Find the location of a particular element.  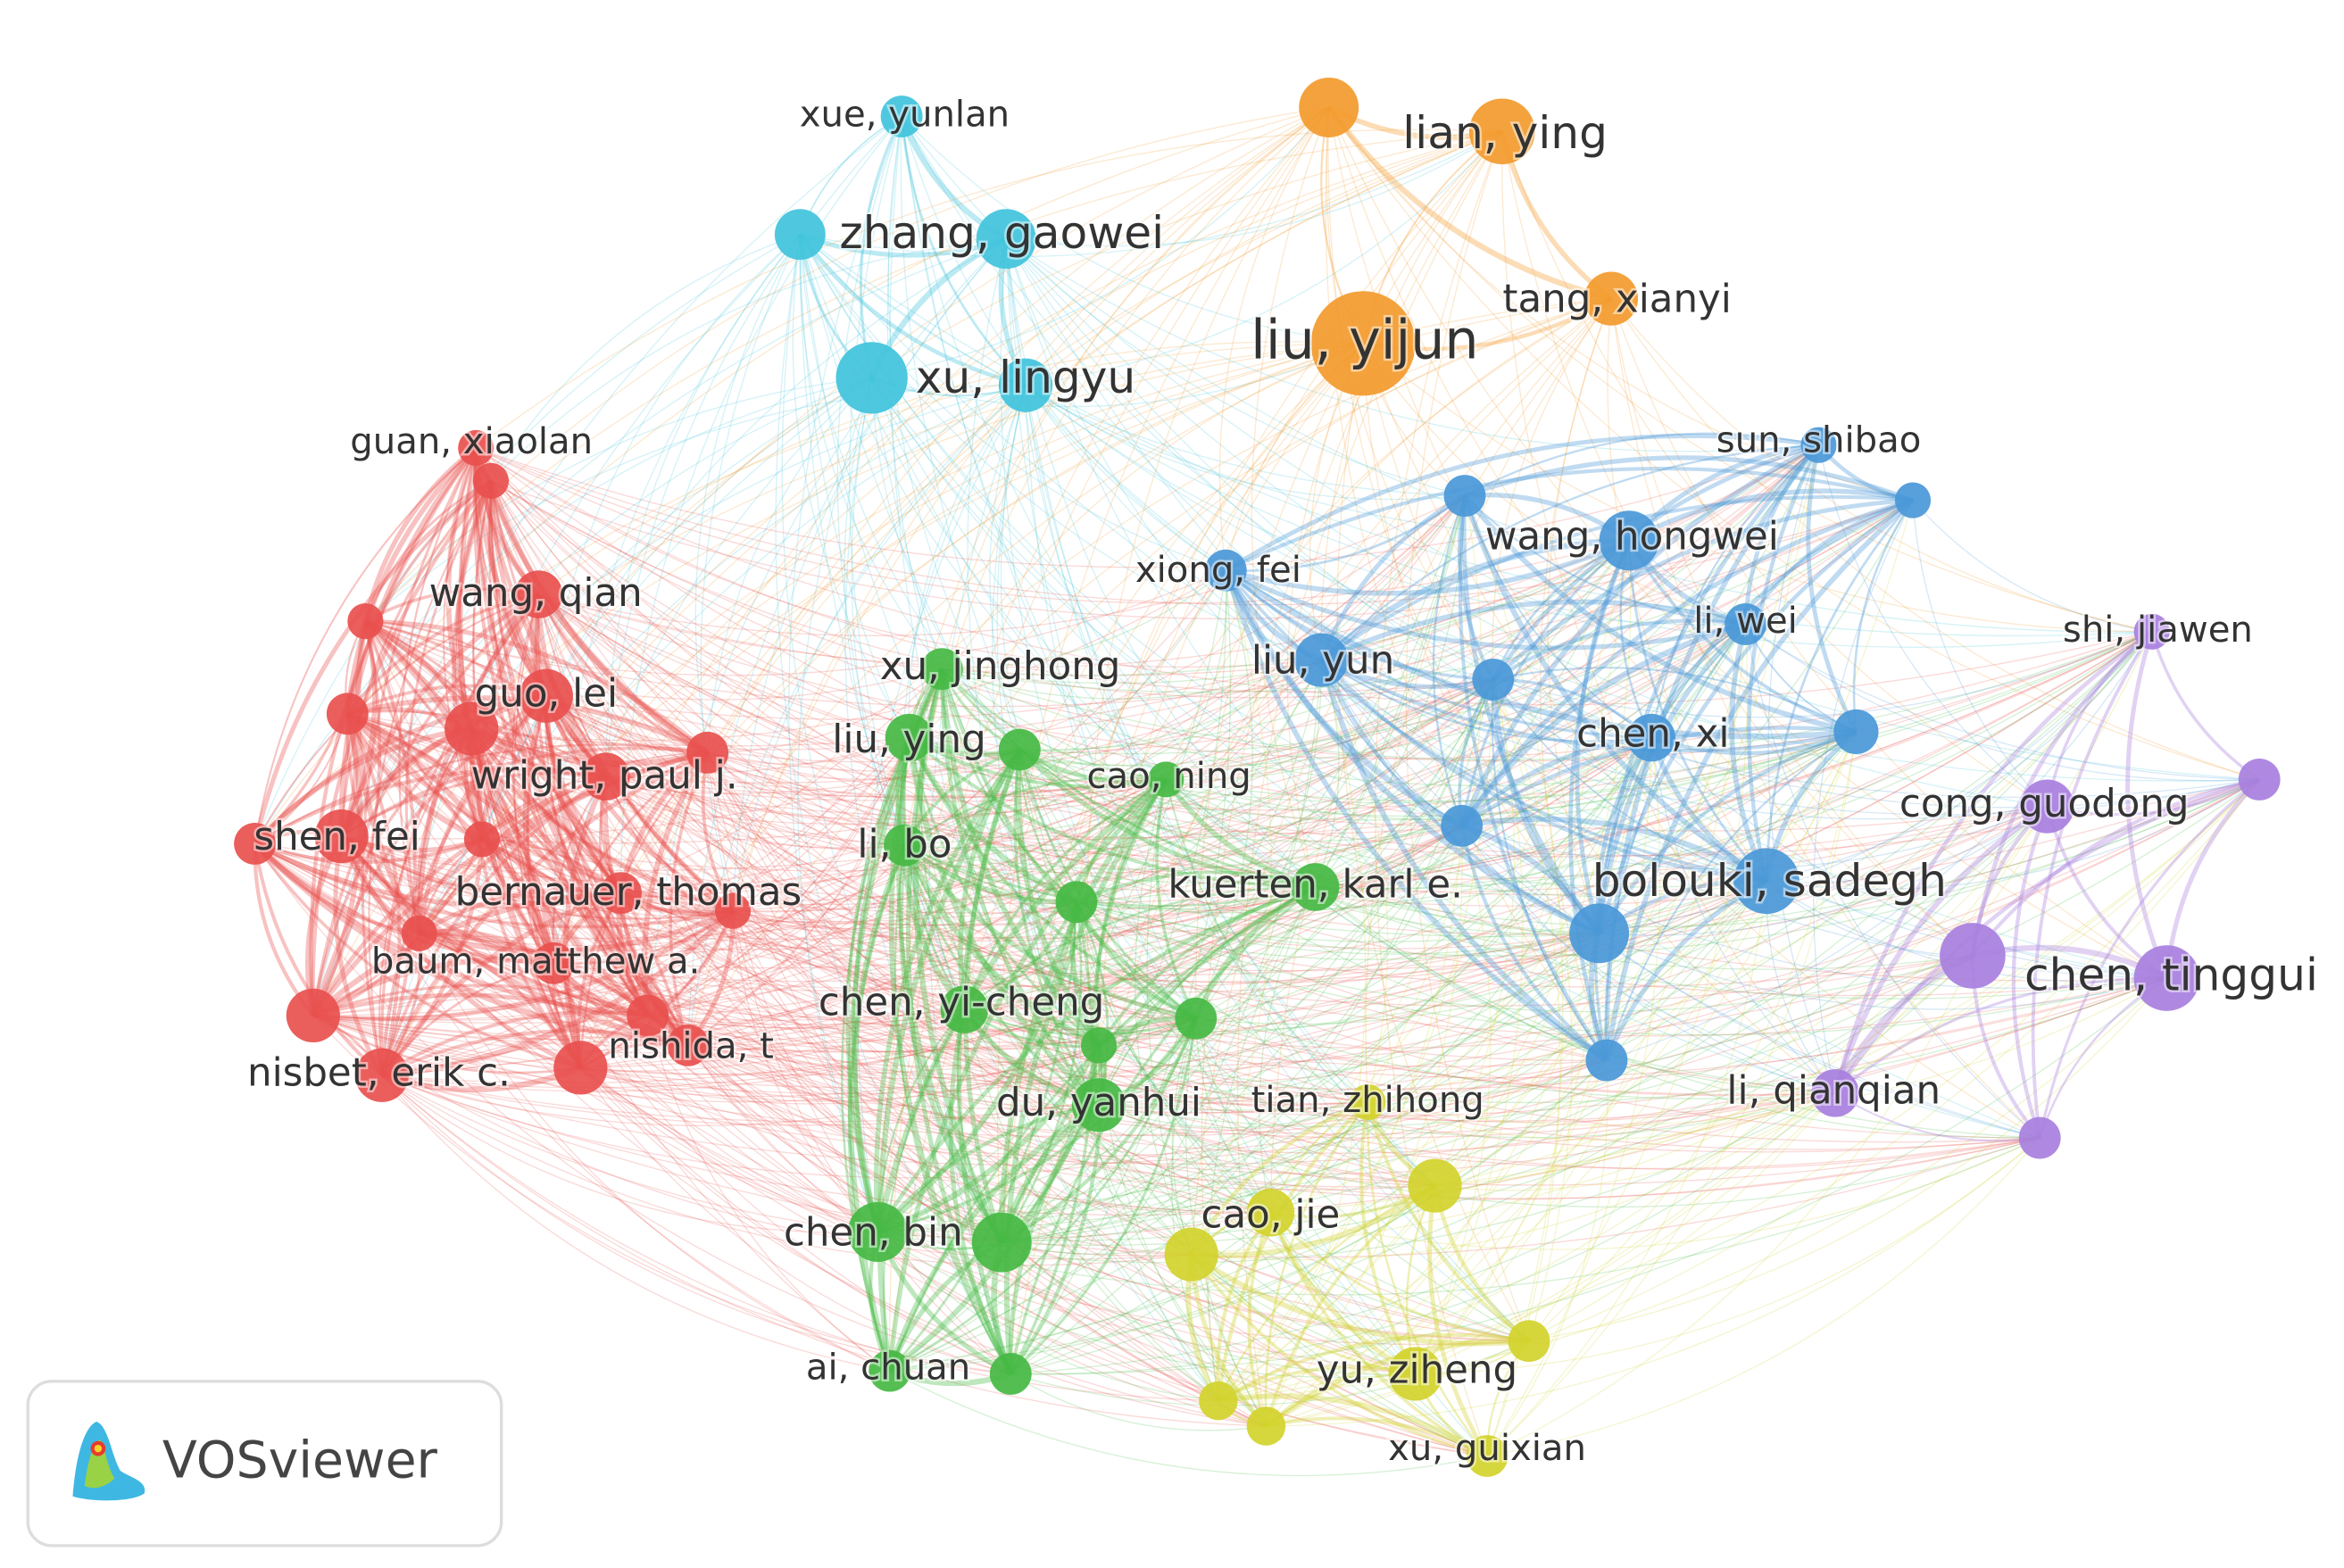

logo-shape is located at coordinates (98, 1448).